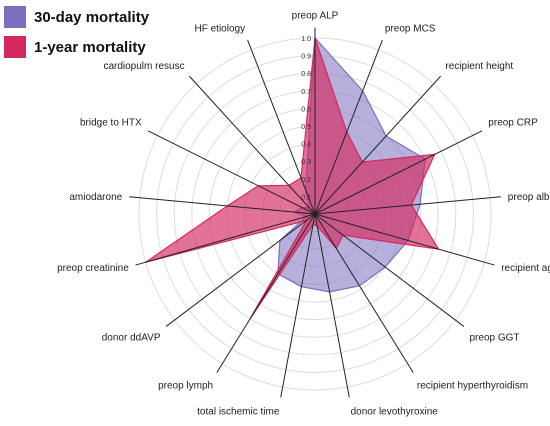 The width and height of the screenshot is (550, 426). I want to click on axis-label-donor-levothyroxine: donor levothyroxine, so click(395, 411).